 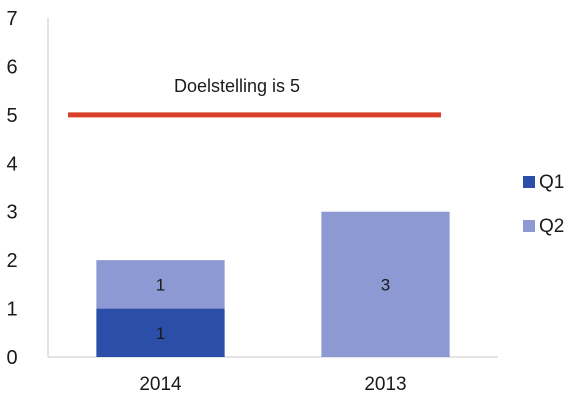 What do you see at coordinates (11, 19) in the screenshot?
I see `y-tick-label: 7` at bounding box center [11, 19].